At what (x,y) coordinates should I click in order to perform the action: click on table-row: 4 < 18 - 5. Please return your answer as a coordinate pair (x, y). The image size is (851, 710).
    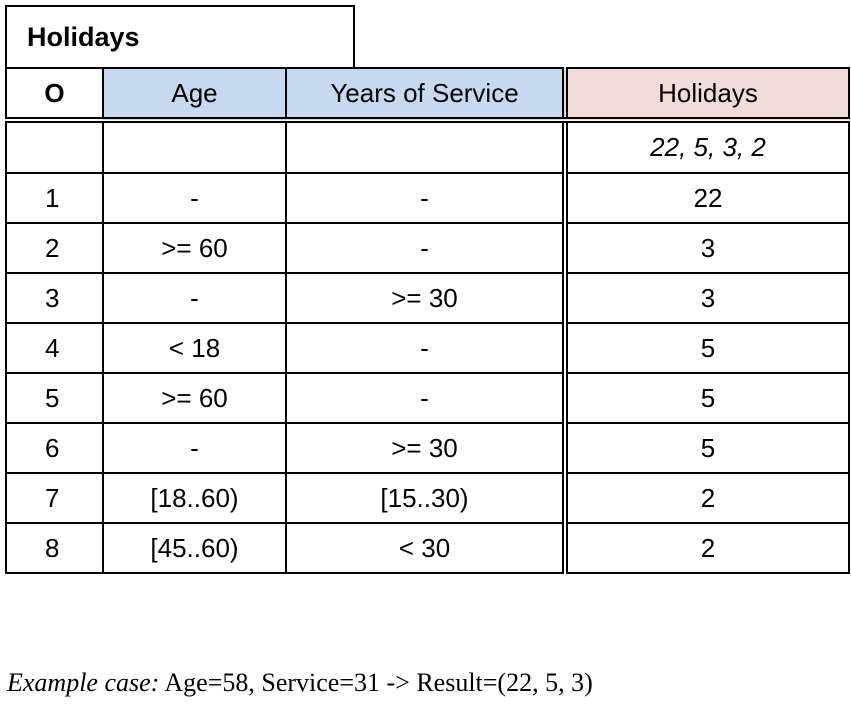
    Looking at the image, I should click on (427, 348).